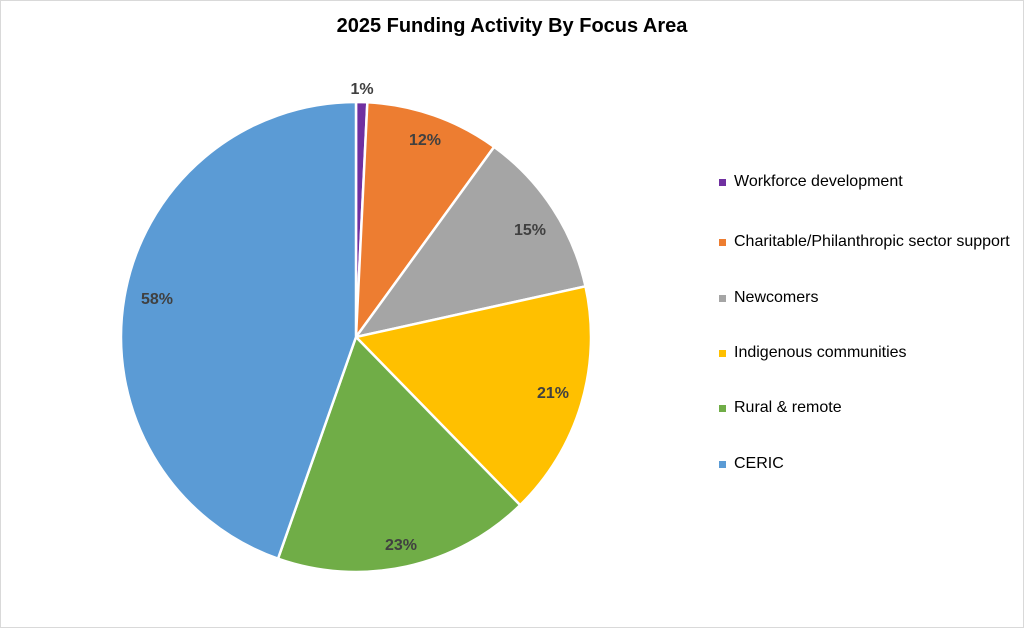  Describe the element at coordinates (512, 26) in the screenshot. I see `chart-title: 2025 Funding Activity By Focus Area` at that location.